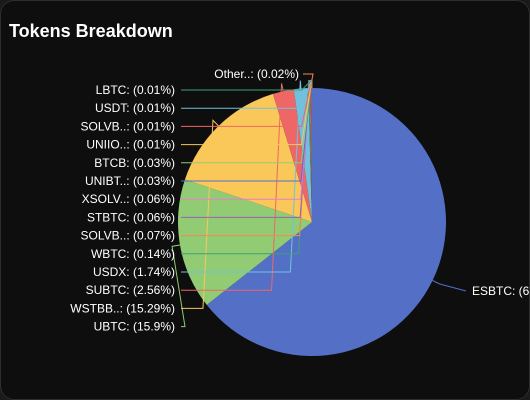 The image size is (530, 400). Describe the element at coordinates (135, 108) in the screenshot. I see `slice-label-13: USDT: (0.01%)` at that location.